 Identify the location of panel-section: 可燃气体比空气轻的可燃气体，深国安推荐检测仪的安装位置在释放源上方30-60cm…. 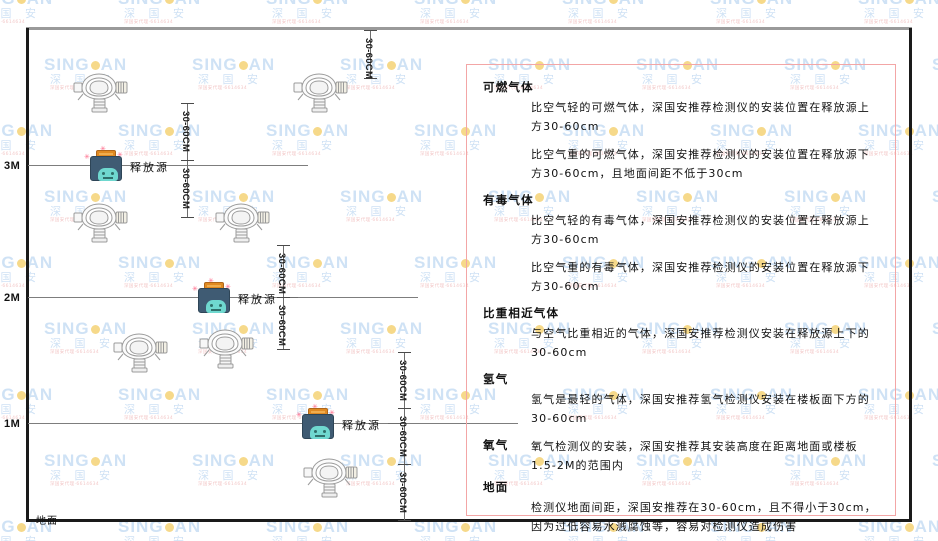
(681, 131).